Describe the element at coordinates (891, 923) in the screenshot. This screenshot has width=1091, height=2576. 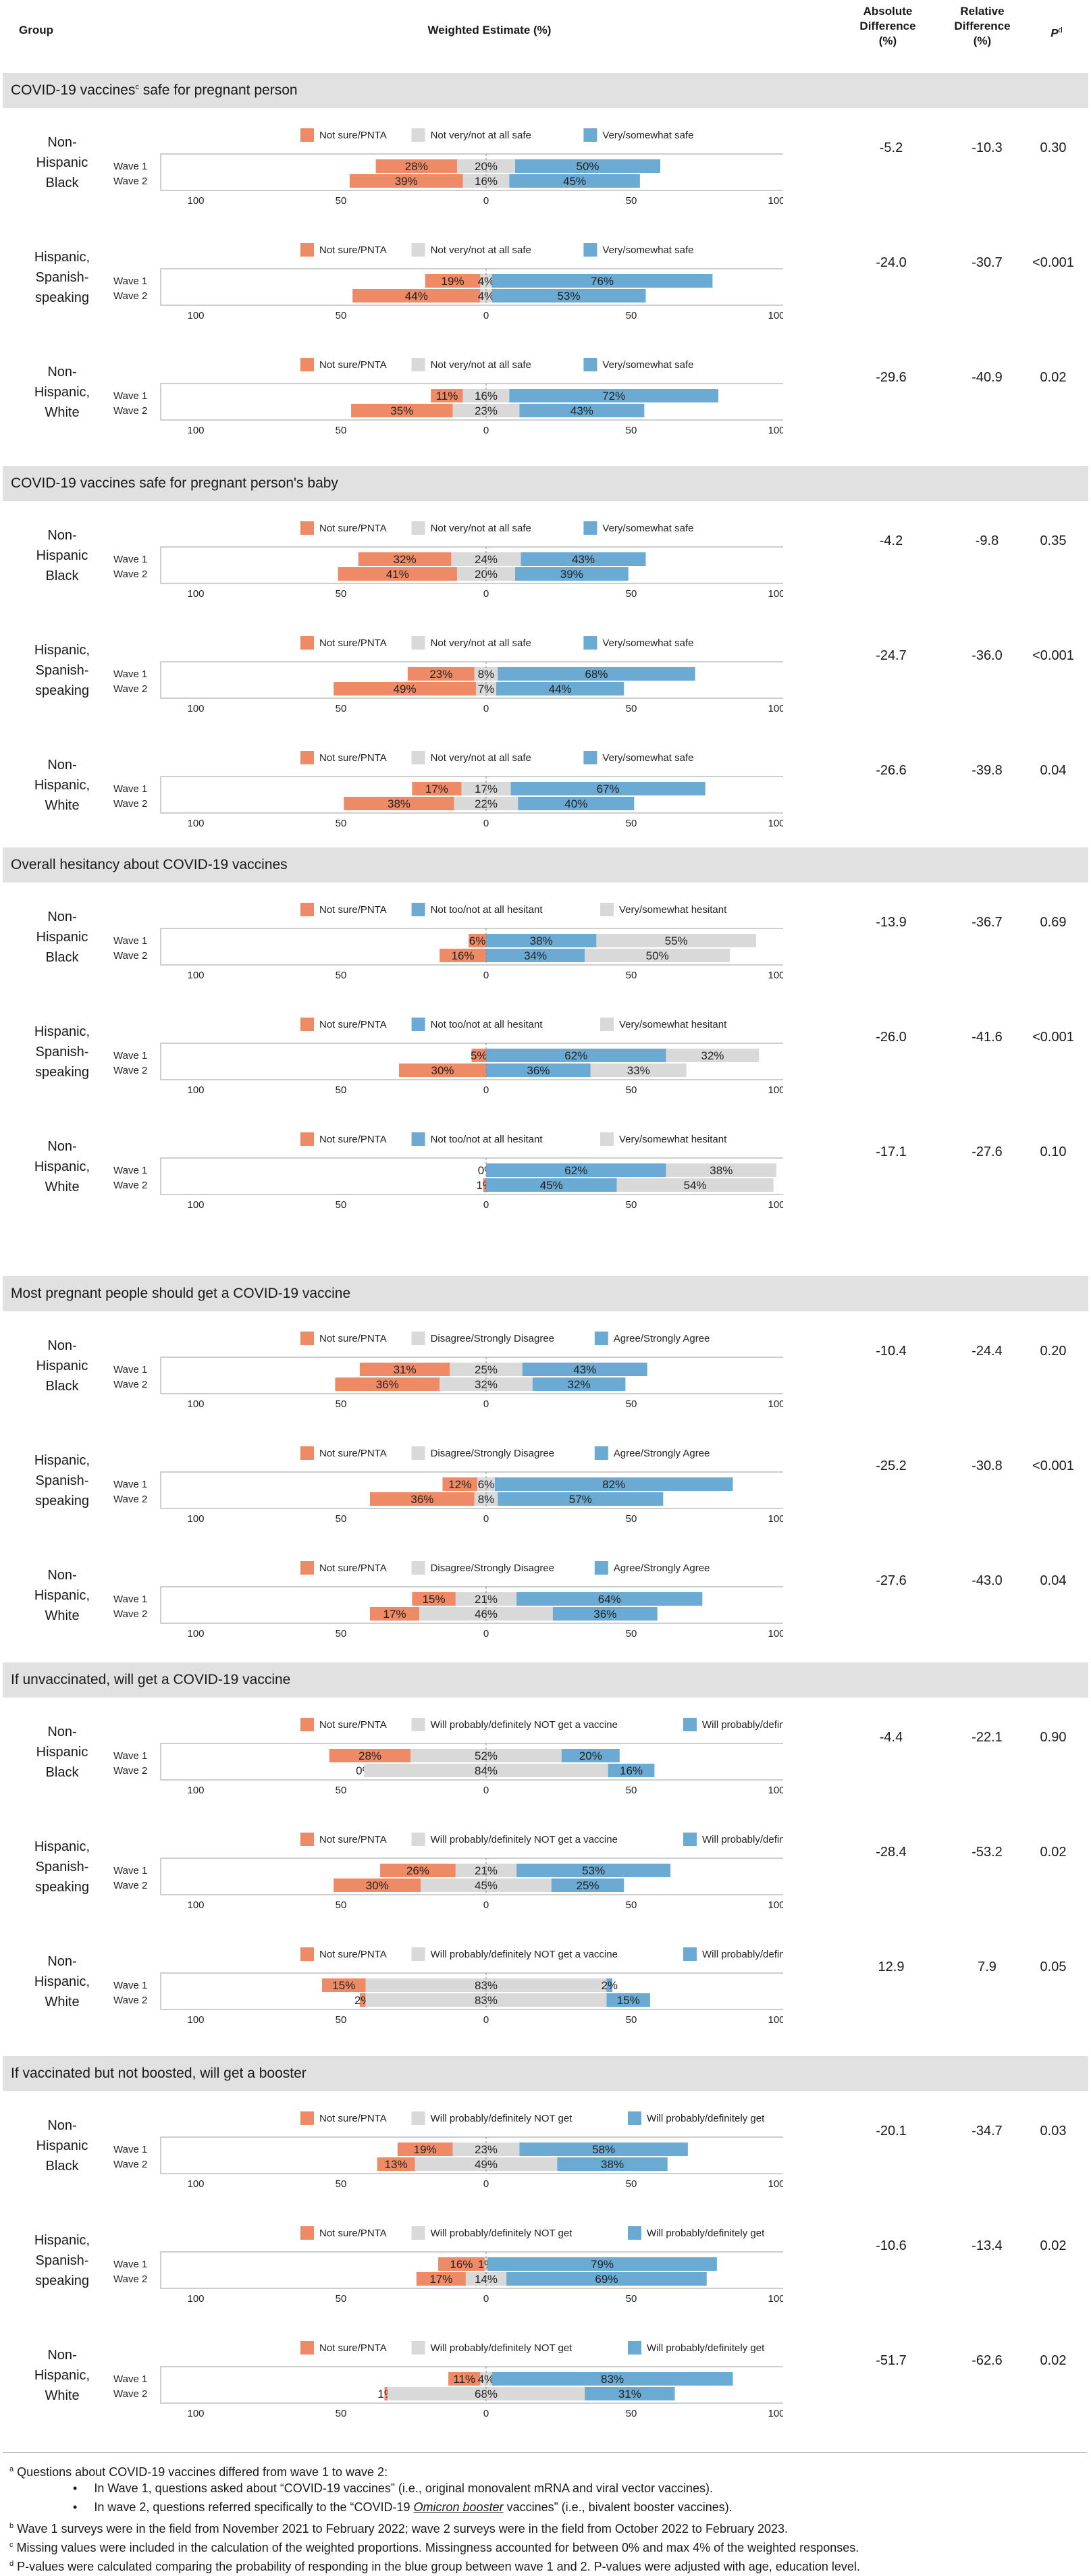
I see `absolute-difference-value: -13.9` at that location.